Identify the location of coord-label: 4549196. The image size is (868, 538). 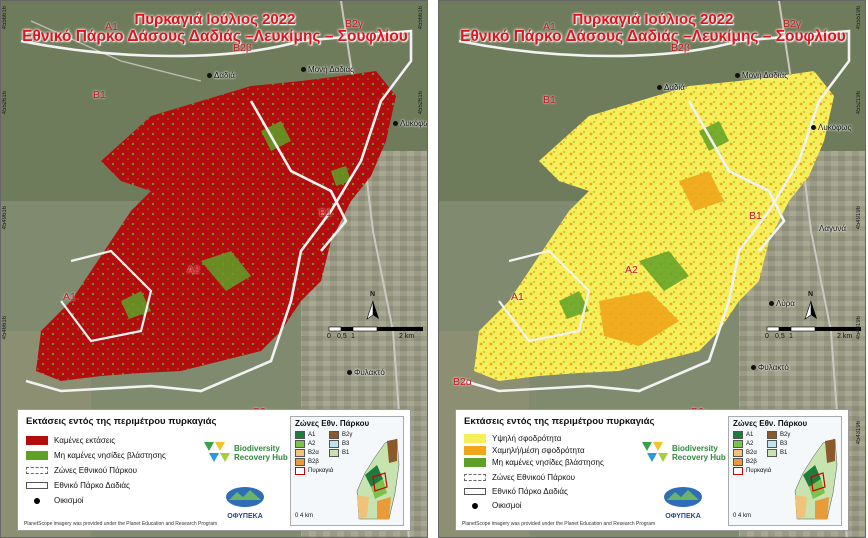
(859, 218).